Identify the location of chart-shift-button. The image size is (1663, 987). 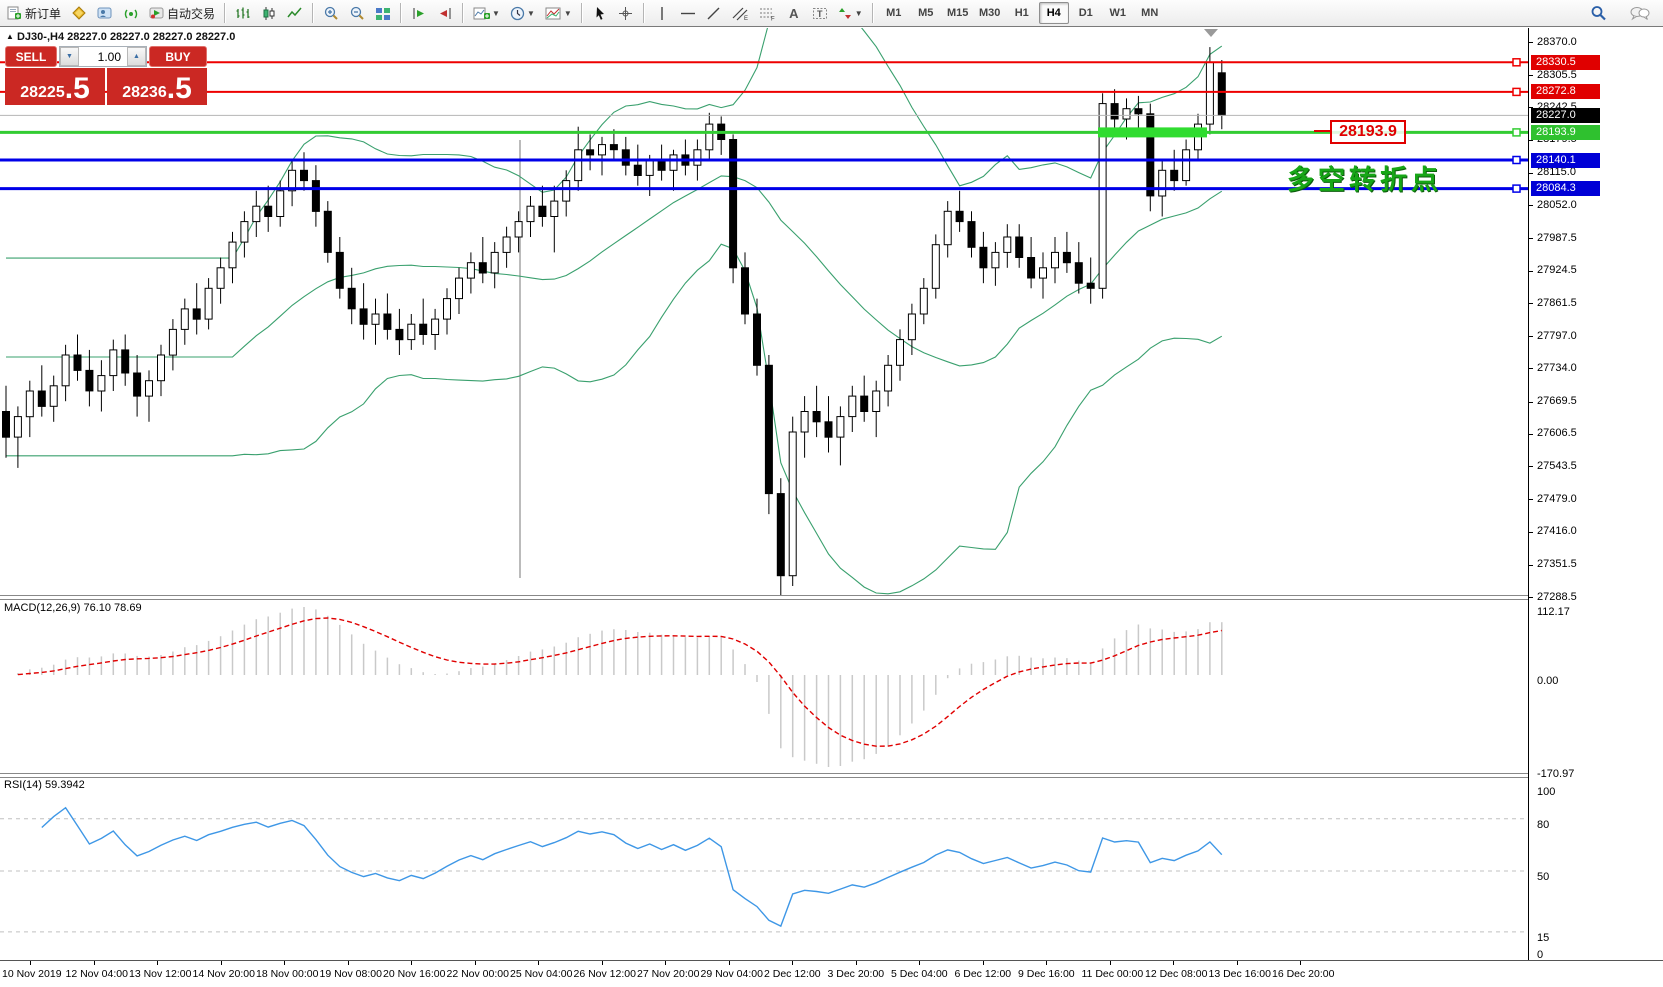
(445, 13).